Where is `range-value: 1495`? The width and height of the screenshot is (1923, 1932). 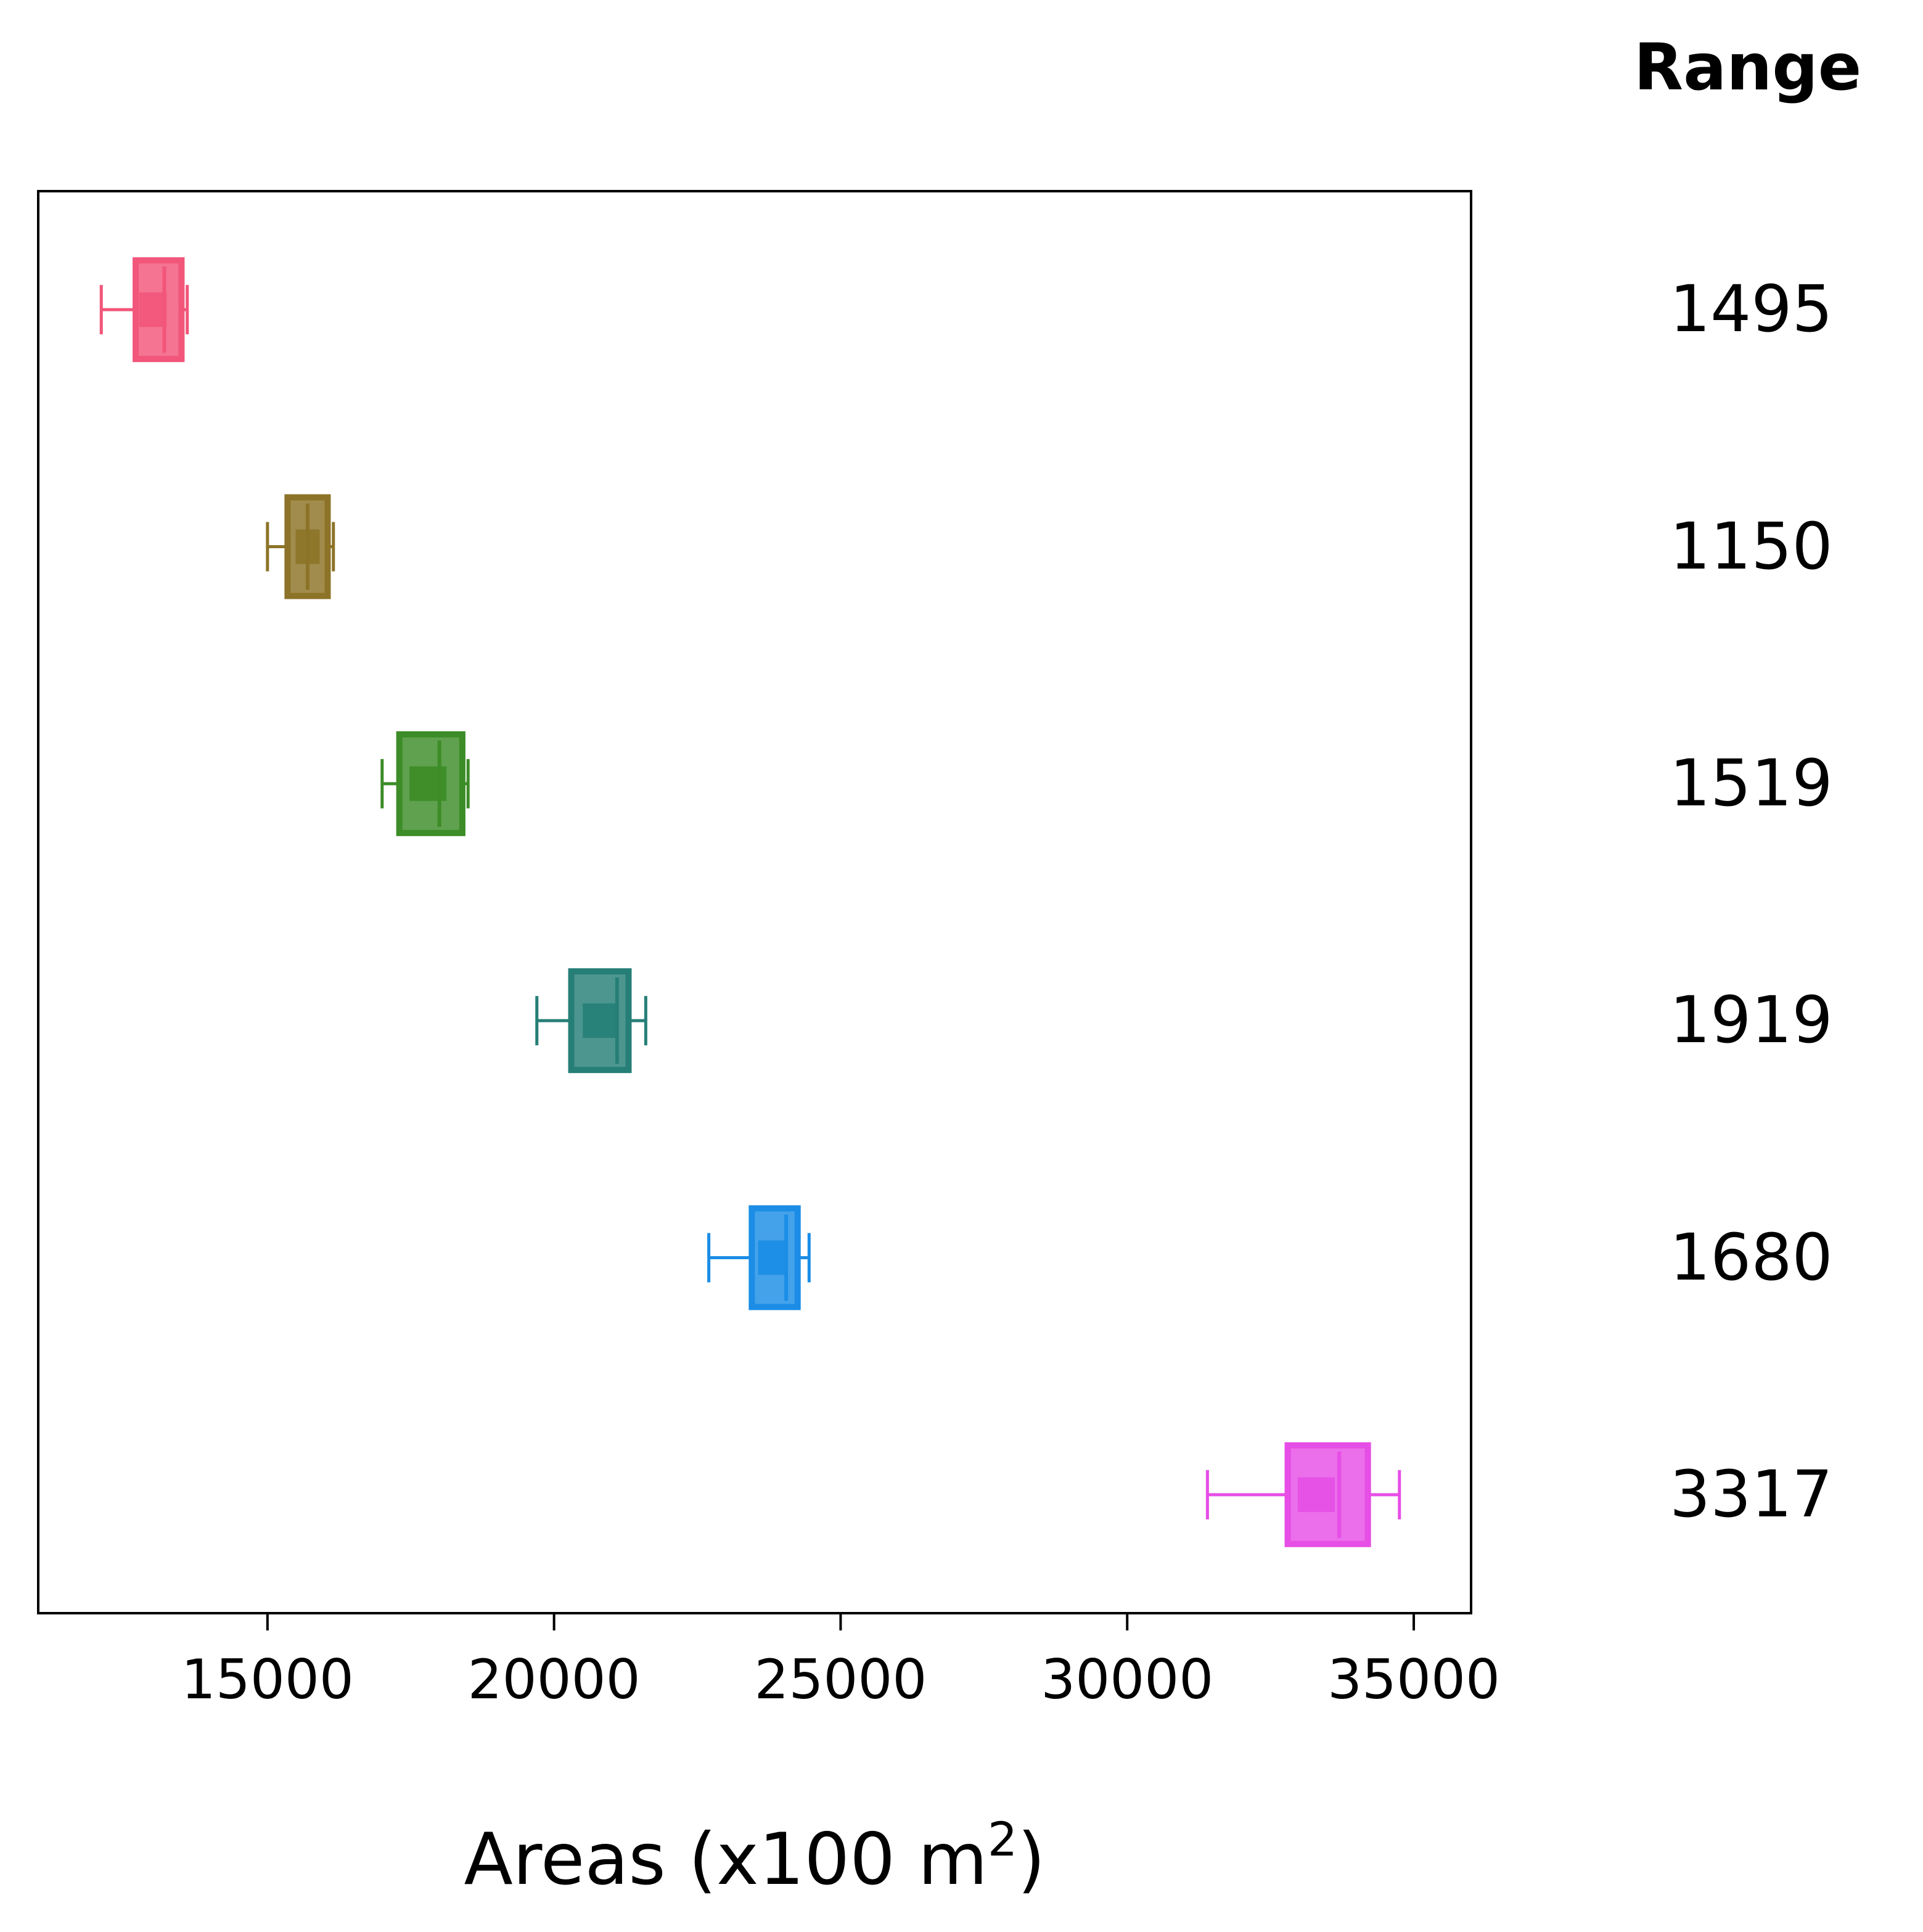
range-value: 1495 is located at coordinates (1751, 309).